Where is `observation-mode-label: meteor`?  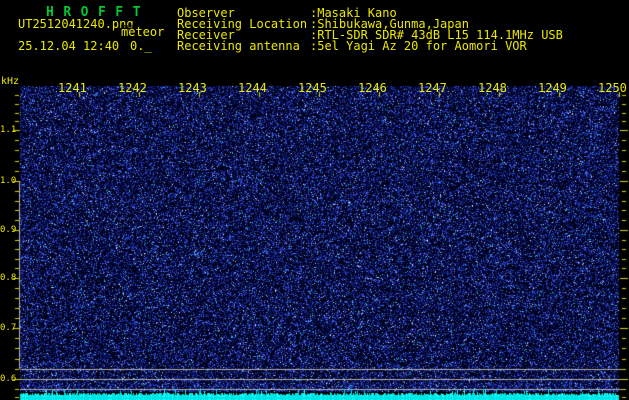 observation-mode-label: meteor is located at coordinates (143, 32).